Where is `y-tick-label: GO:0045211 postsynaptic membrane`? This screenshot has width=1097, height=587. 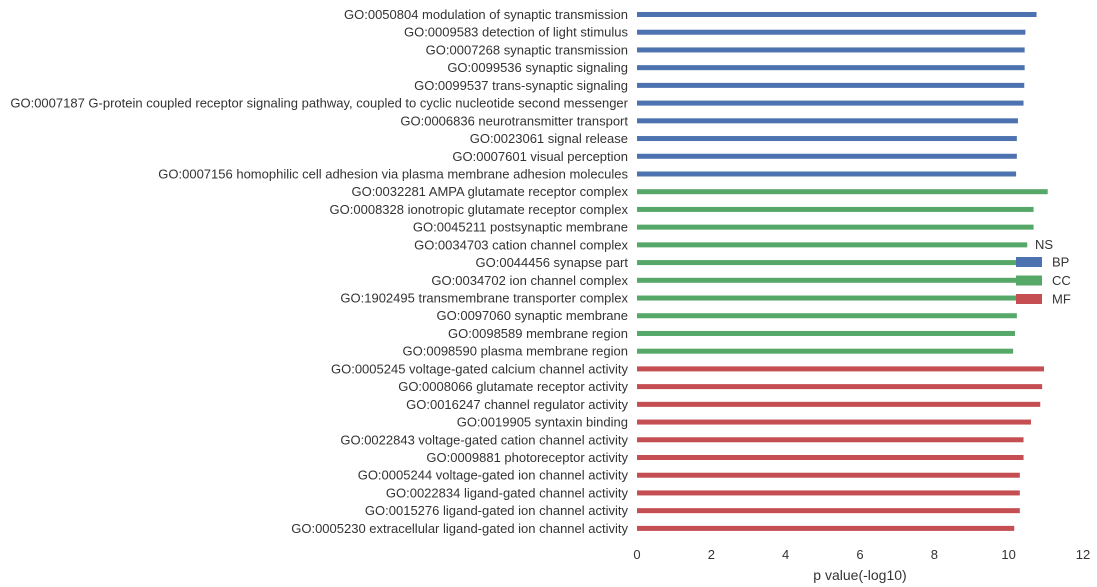
y-tick-label: GO:0045211 postsynaptic membrane is located at coordinates (520, 227).